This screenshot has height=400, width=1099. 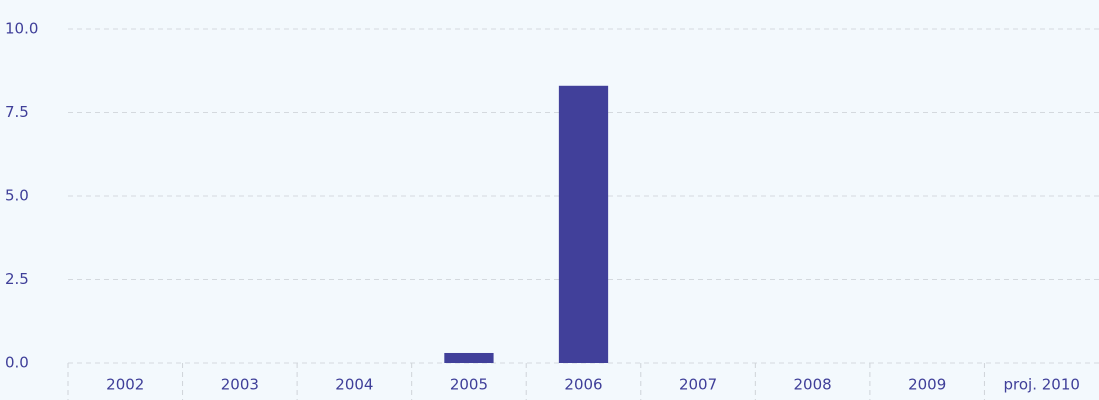 What do you see at coordinates (927, 385) in the screenshot?
I see `x-tick-label: 2009` at bounding box center [927, 385].